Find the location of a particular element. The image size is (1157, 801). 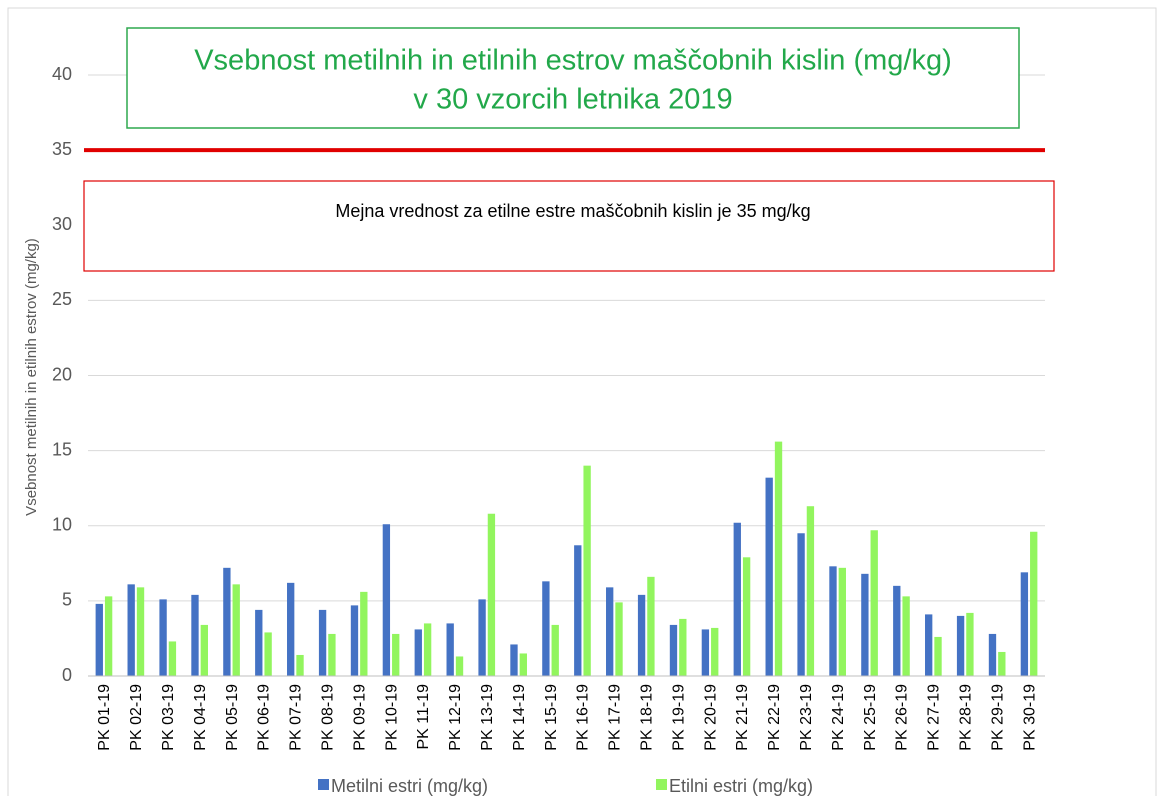

x-tick-label: PK 29-19 is located at coordinates (997, 717).